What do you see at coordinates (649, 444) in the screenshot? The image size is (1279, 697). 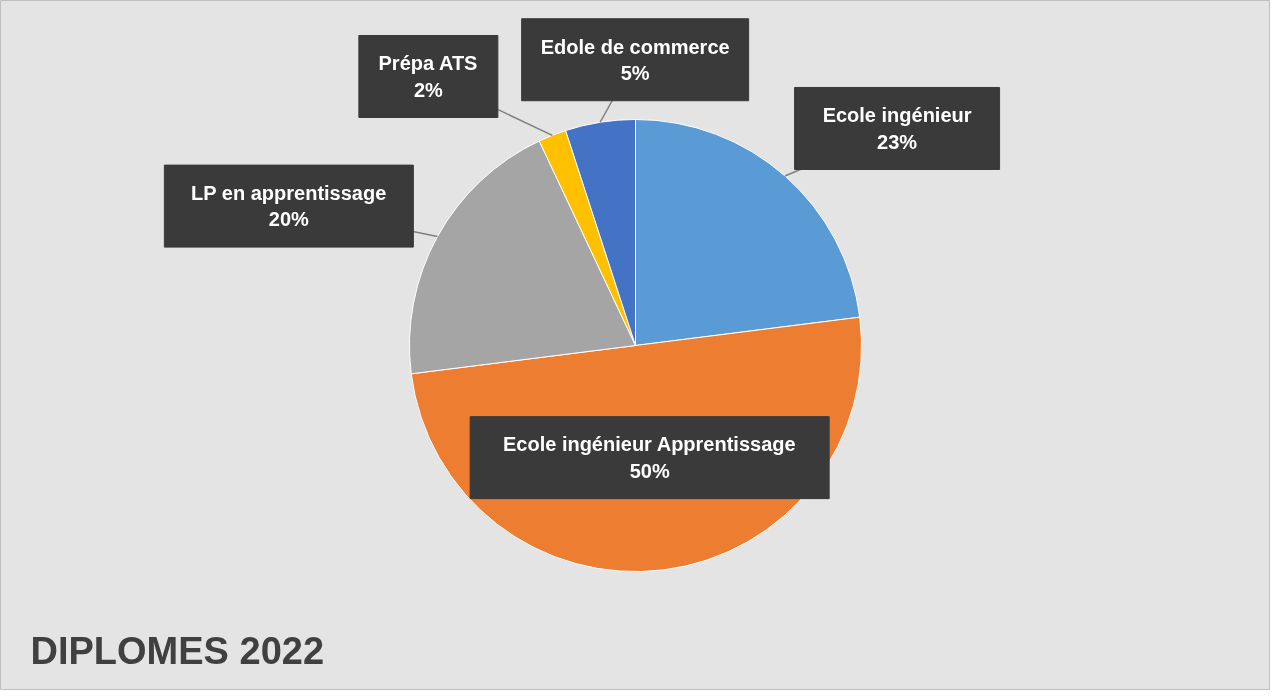 I see `slice-label: Ecole ingénieur Apprentissage` at bounding box center [649, 444].